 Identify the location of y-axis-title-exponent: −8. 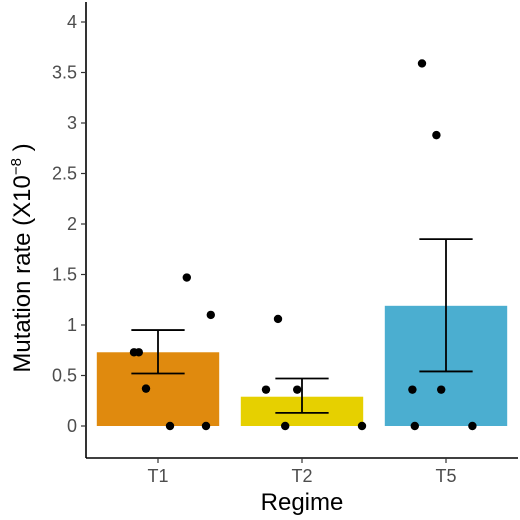
(16, 166).